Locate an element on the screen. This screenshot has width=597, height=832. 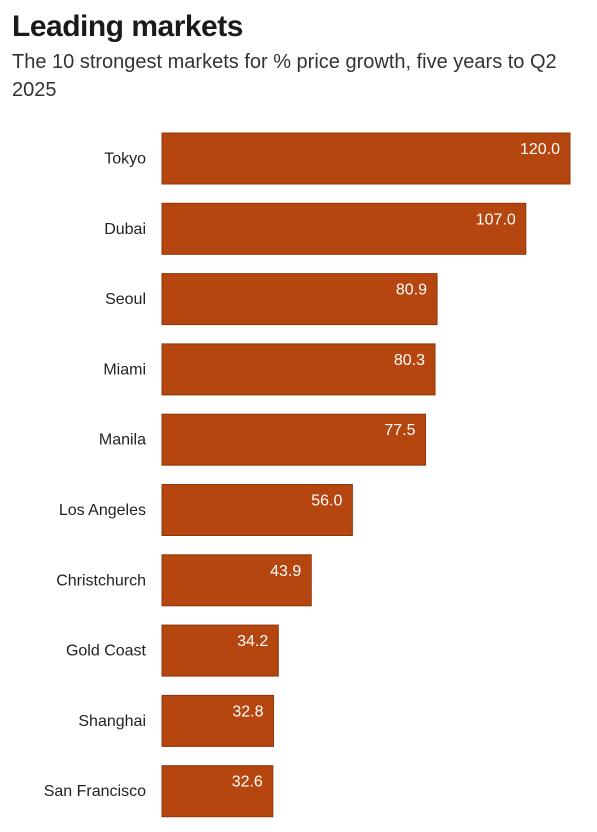
value-label: 43.9 is located at coordinates (285, 571).